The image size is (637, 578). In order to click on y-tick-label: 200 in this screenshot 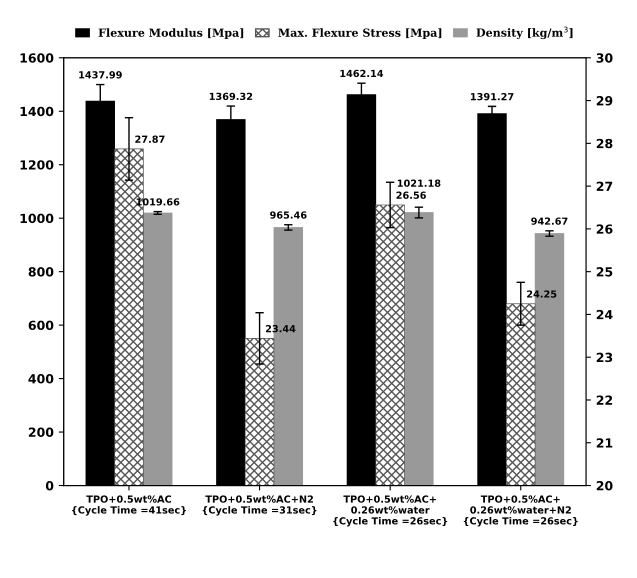, I will do `click(41, 432)`.